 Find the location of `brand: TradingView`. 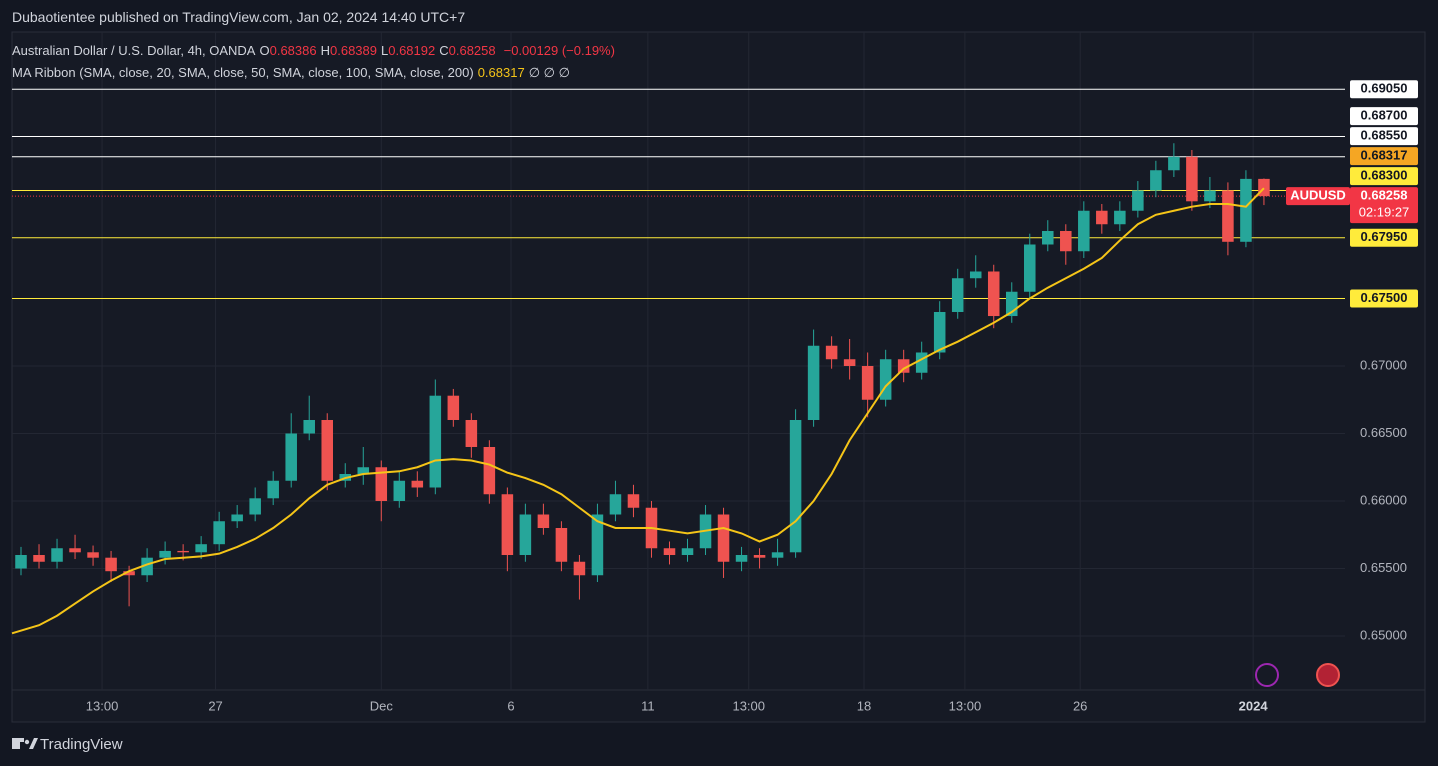

brand: TradingView is located at coordinates (81, 744).